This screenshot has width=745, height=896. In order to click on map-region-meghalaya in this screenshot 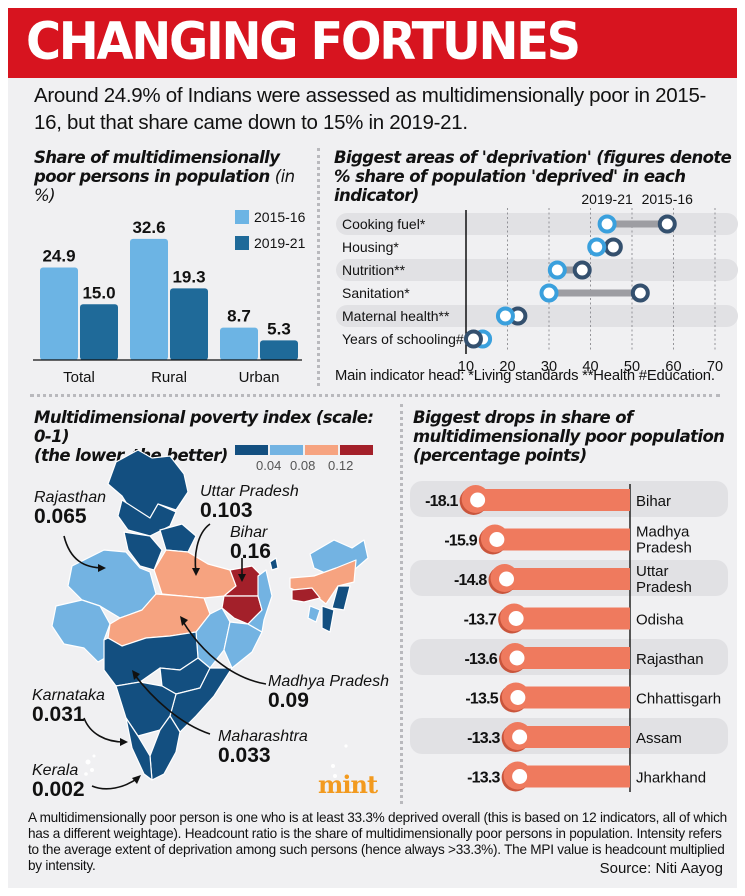, I will do `click(306, 595)`.